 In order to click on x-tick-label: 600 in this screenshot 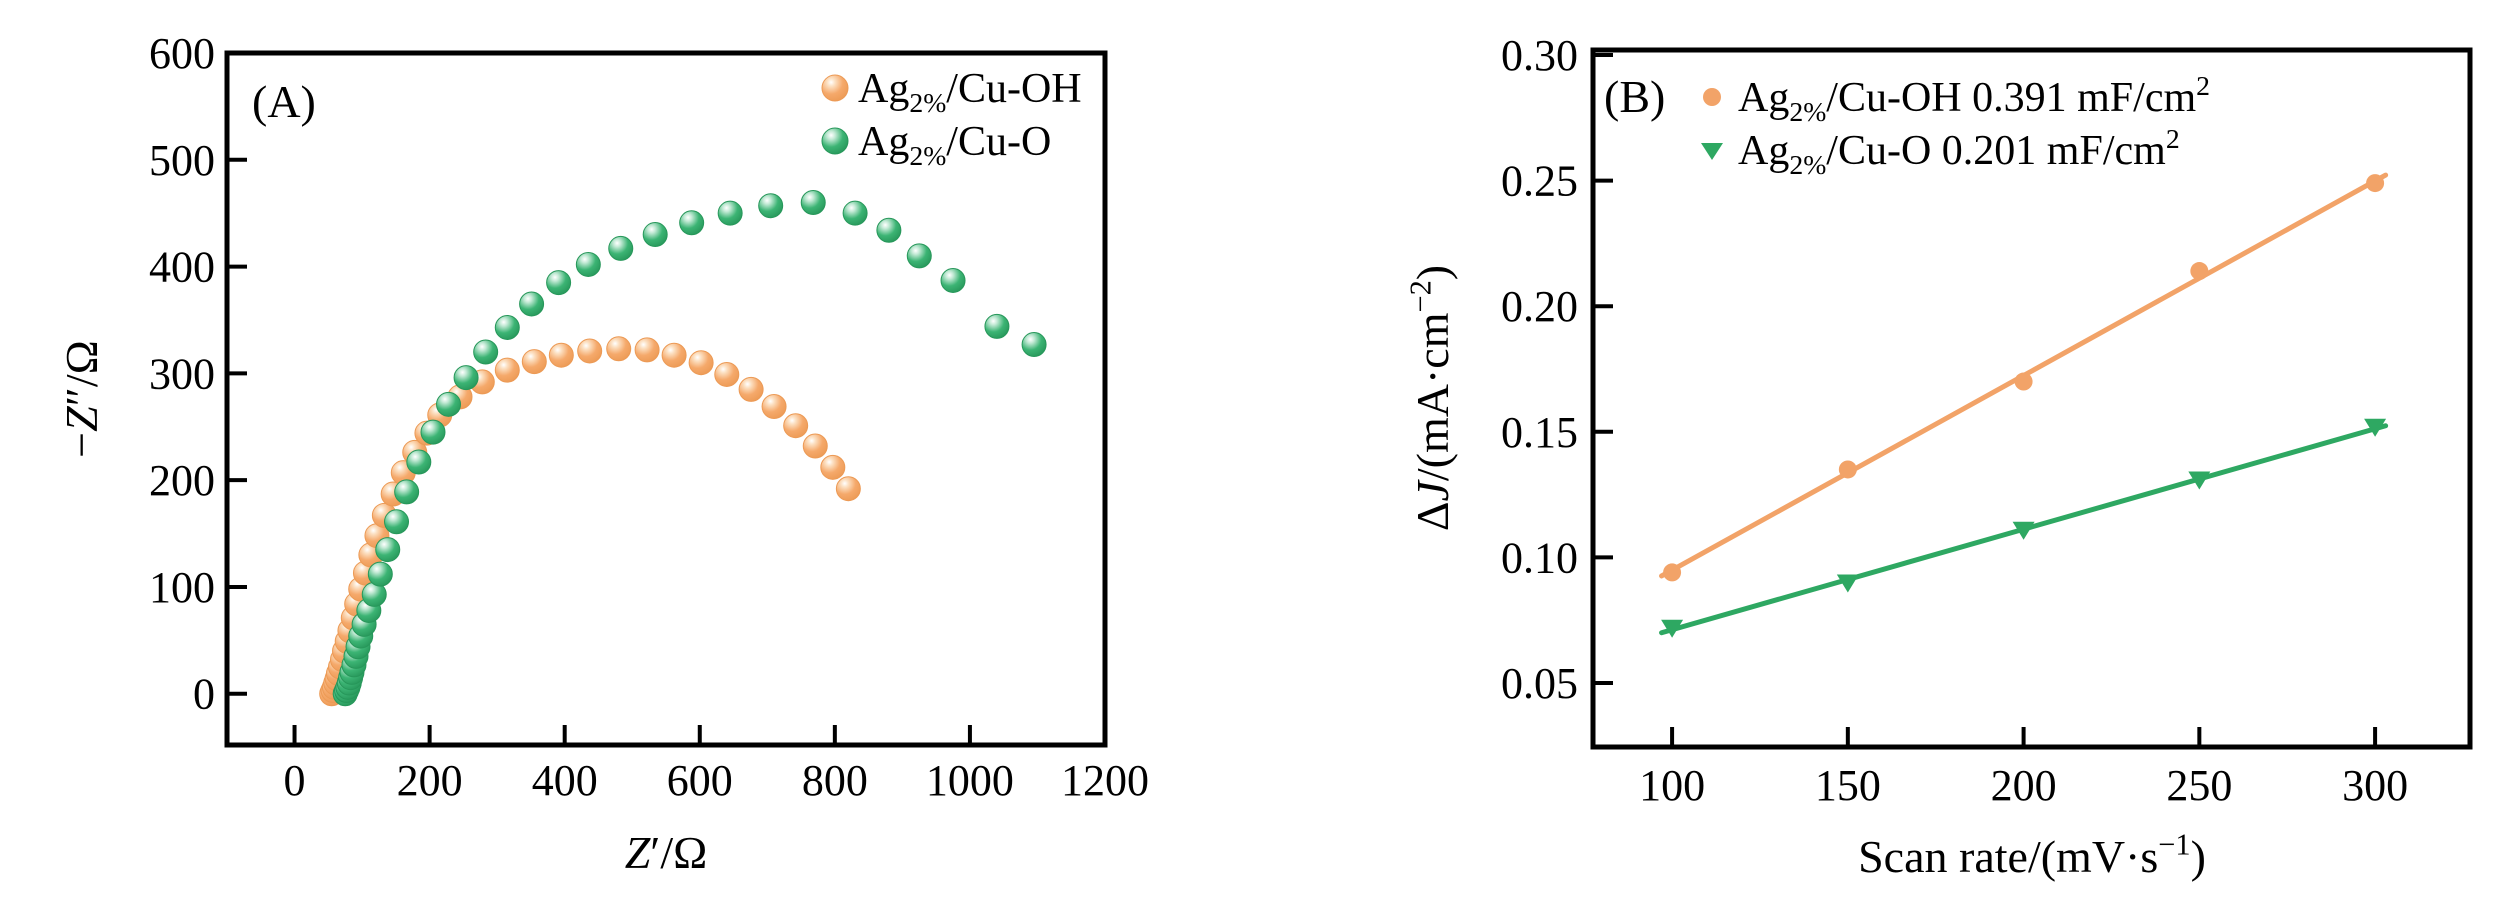, I will do `click(700, 780)`.